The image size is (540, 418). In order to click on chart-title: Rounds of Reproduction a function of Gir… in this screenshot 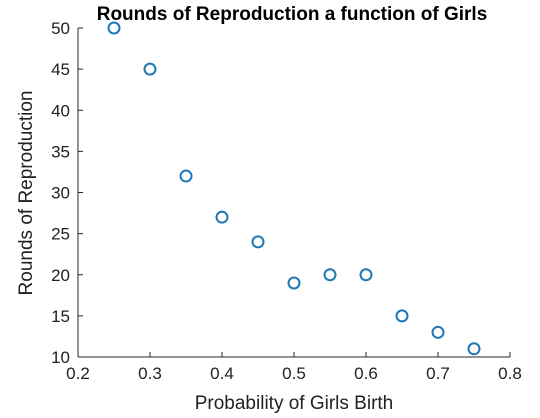, I will do `click(292, 14)`.